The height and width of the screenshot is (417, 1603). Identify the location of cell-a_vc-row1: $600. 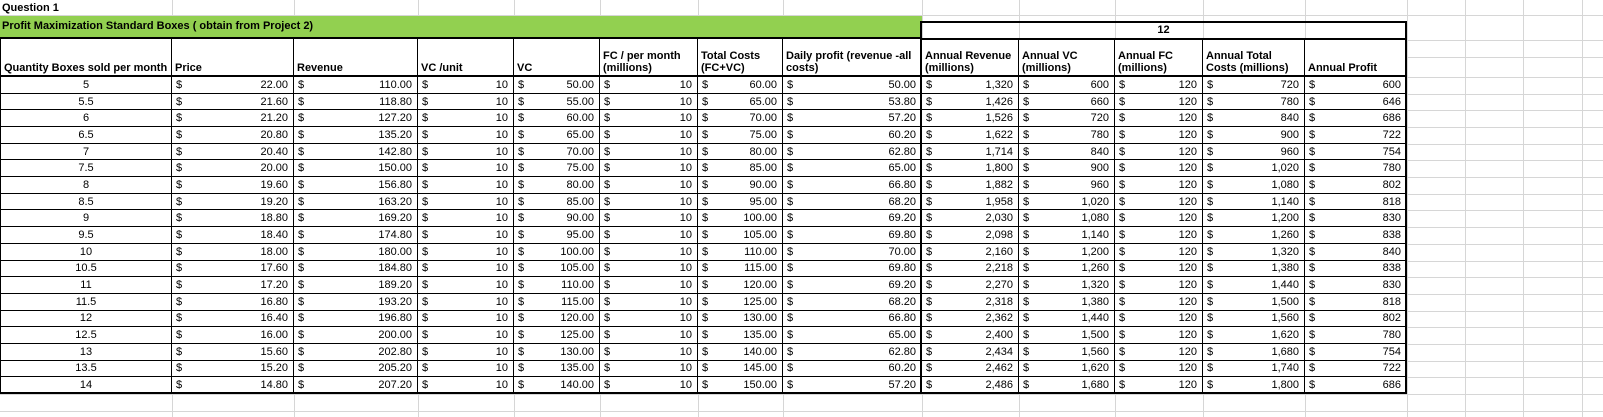
(1067, 85).